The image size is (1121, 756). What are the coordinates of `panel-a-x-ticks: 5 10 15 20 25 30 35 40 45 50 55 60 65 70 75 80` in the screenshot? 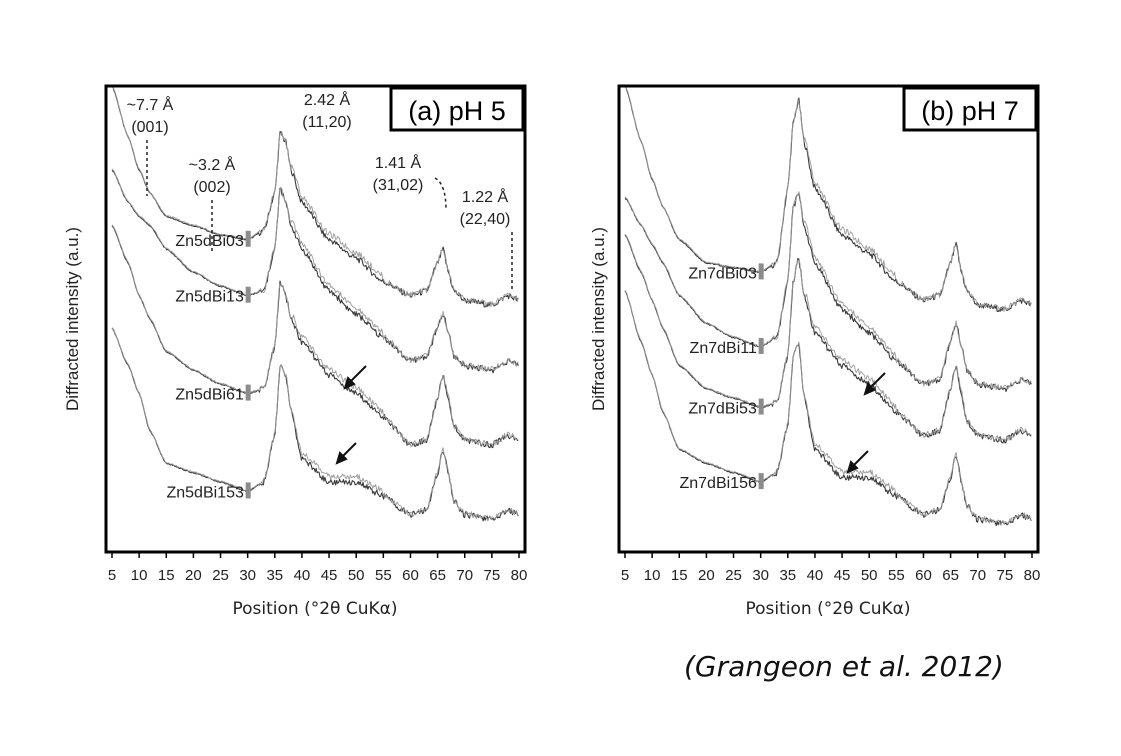 It's located at (318, 568).